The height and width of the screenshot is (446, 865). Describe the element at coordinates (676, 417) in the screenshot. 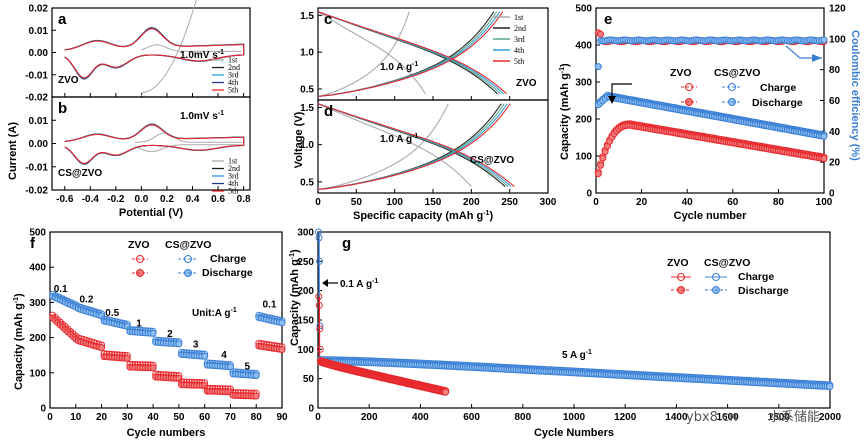

I see `x-tick-label: 1400` at that location.